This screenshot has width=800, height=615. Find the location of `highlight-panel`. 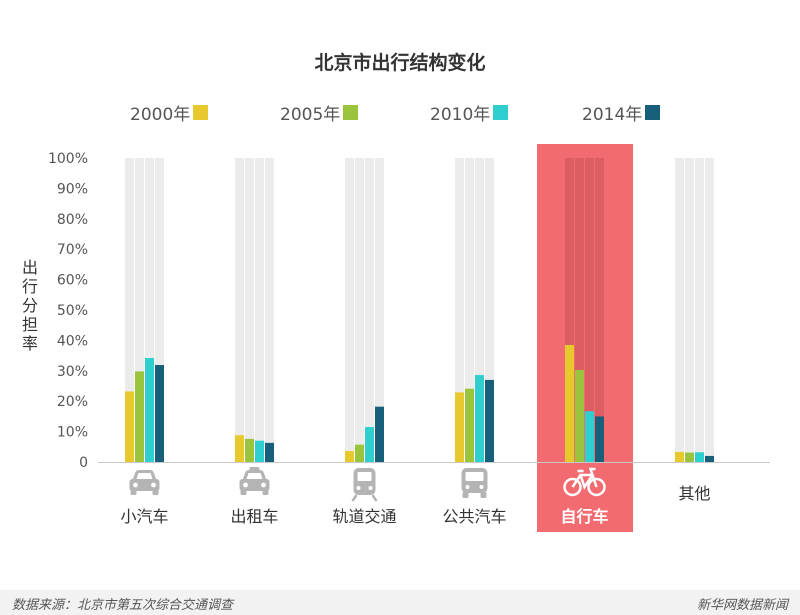

highlight-panel is located at coordinates (585, 338).